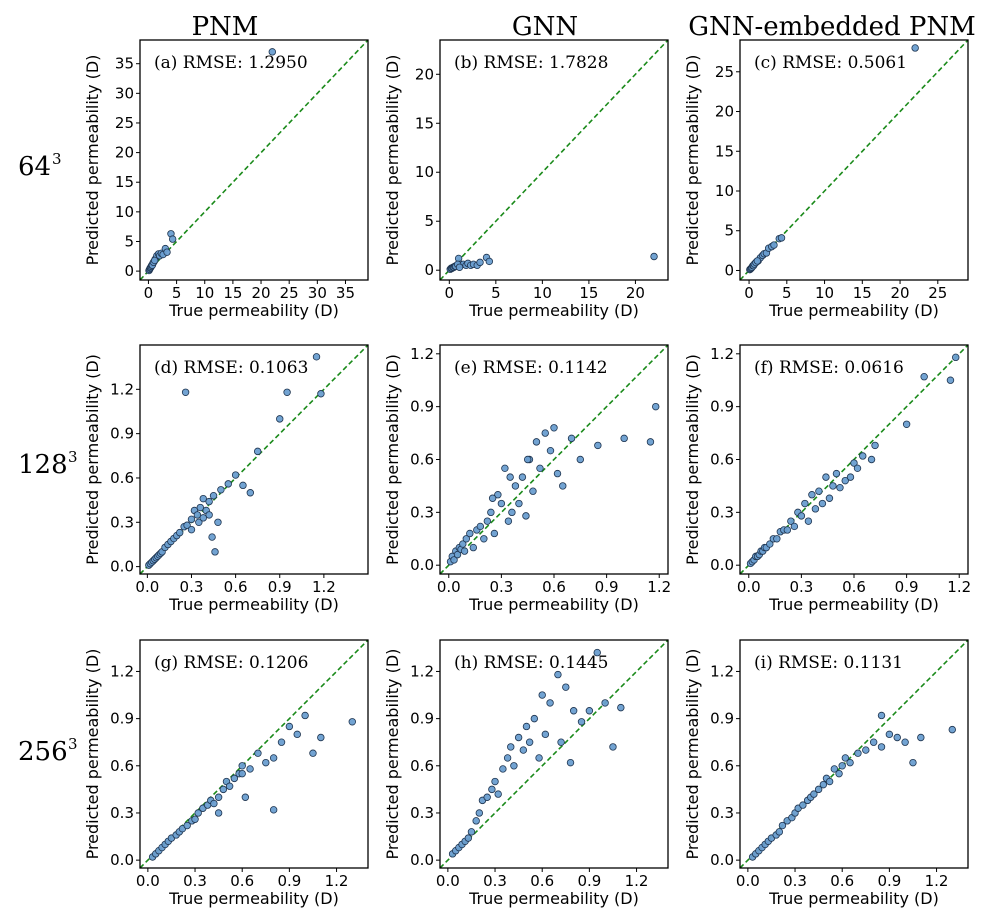 The image size is (997, 913). Describe the element at coordinates (829, 368) in the screenshot. I see `rmse-annotation: (f) RMSE: 0.0616` at that location.